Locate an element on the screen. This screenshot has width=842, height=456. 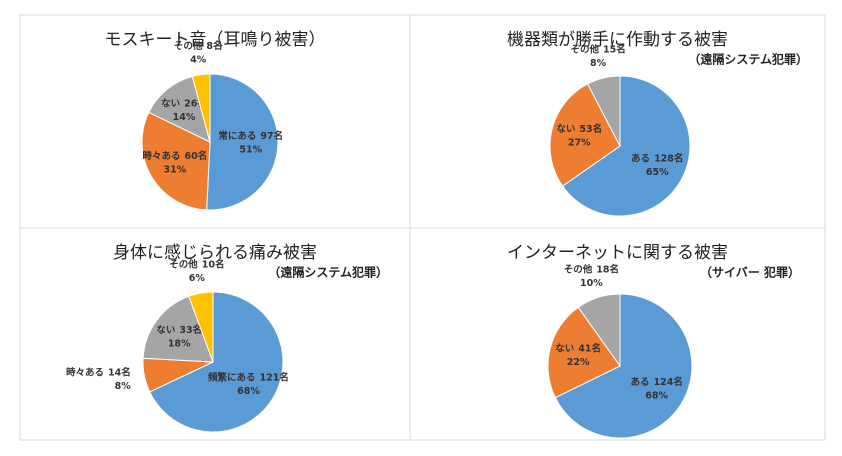
value-label: 18名 is located at coordinates (607, 269).